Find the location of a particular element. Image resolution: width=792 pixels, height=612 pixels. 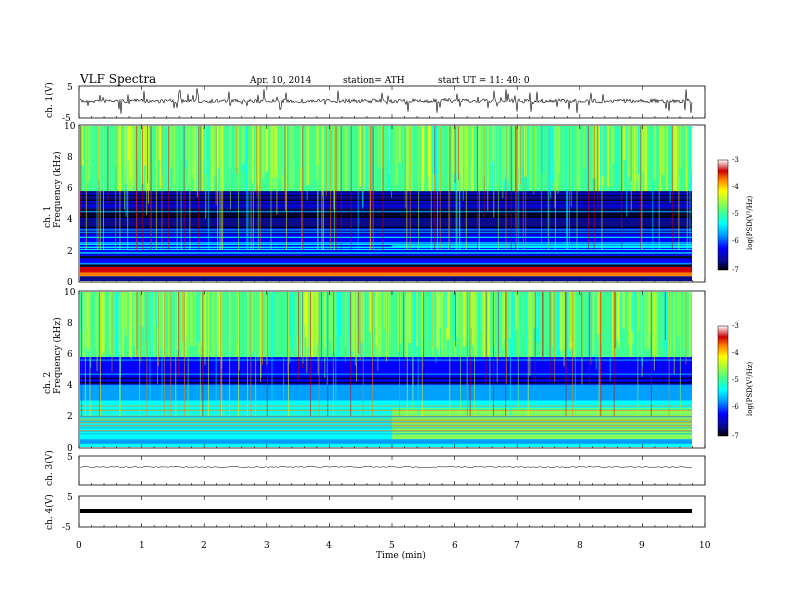

ch2-spectrogram-ylabel: ch. 2Frequency (kHz) is located at coordinates (53, 355).